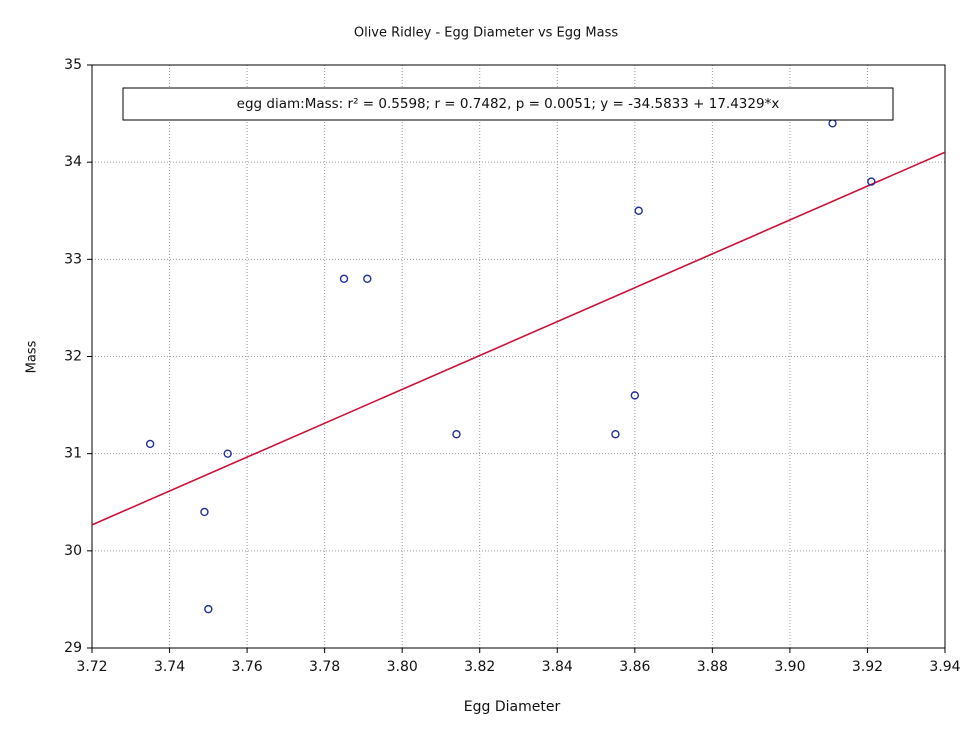 The width and height of the screenshot is (972, 729). I want to click on x-tick-label: 3.92, so click(867, 667).